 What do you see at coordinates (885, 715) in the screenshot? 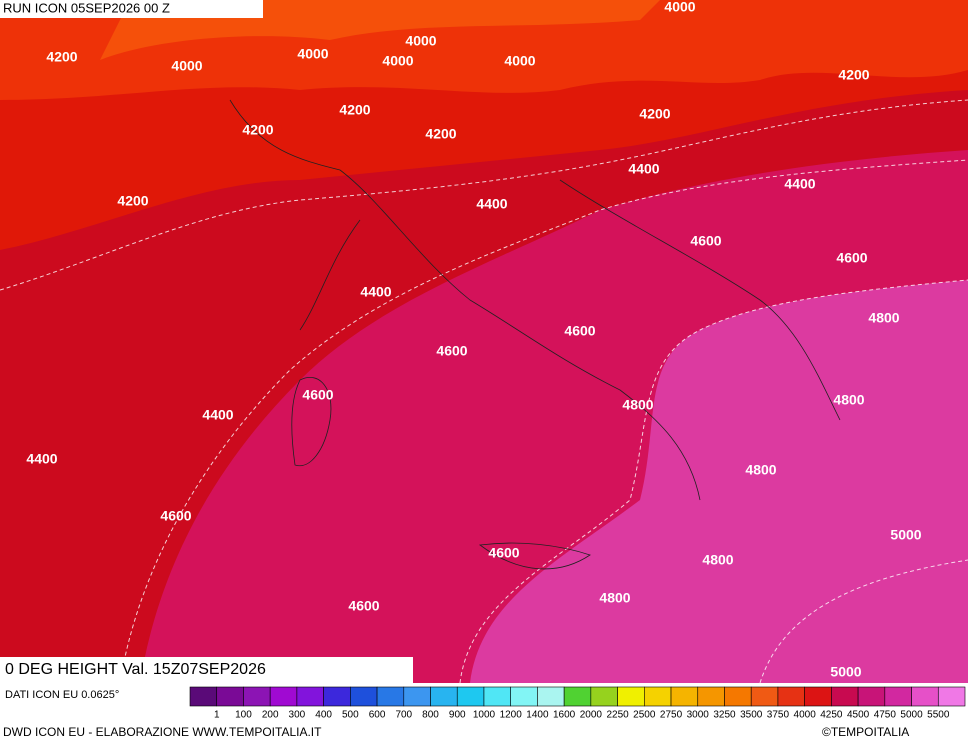
I see `legend-label: 4750` at bounding box center [885, 715].